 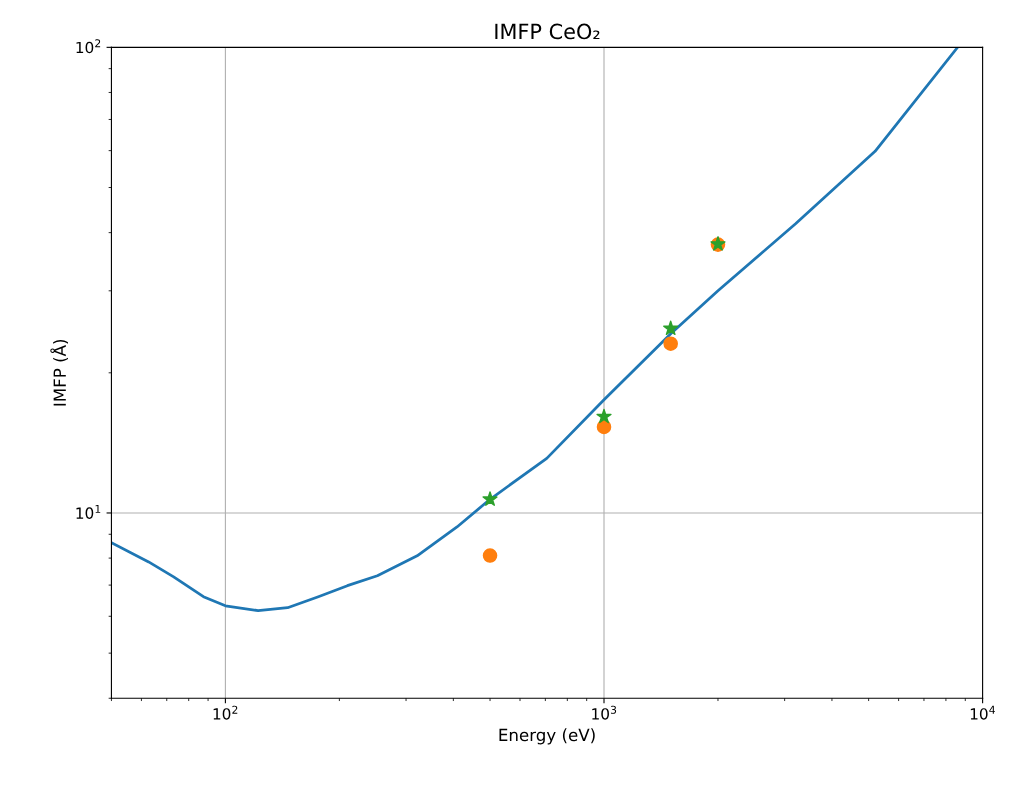 What do you see at coordinates (604, 712) in the screenshot?
I see `x-tick-label: 10$^{3}$` at bounding box center [604, 712].